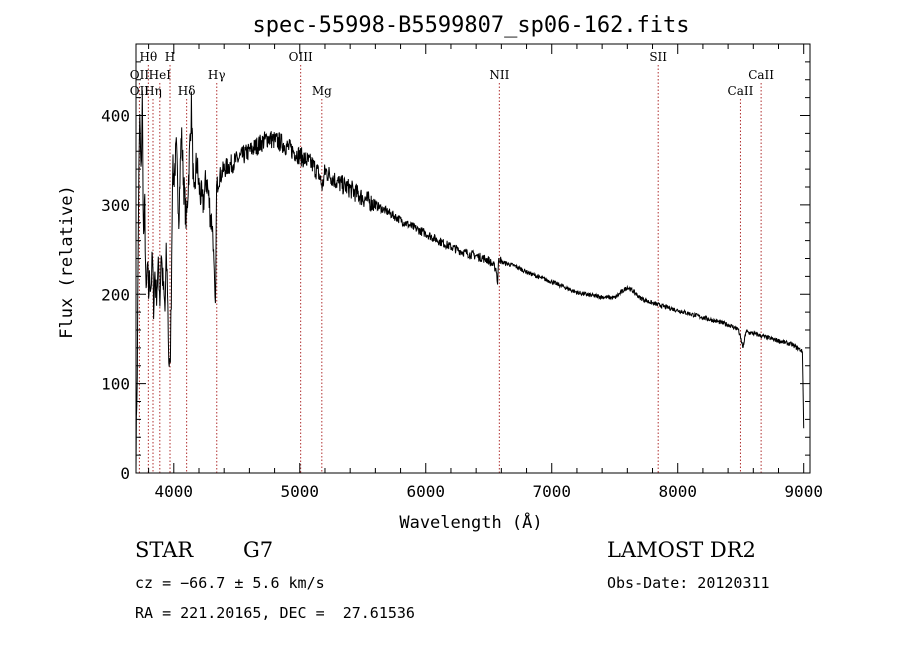  What do you see at coordinates (658, 57) in the screenshot?
I see `emission-line-label: SII` at bounding box center [658, 57].